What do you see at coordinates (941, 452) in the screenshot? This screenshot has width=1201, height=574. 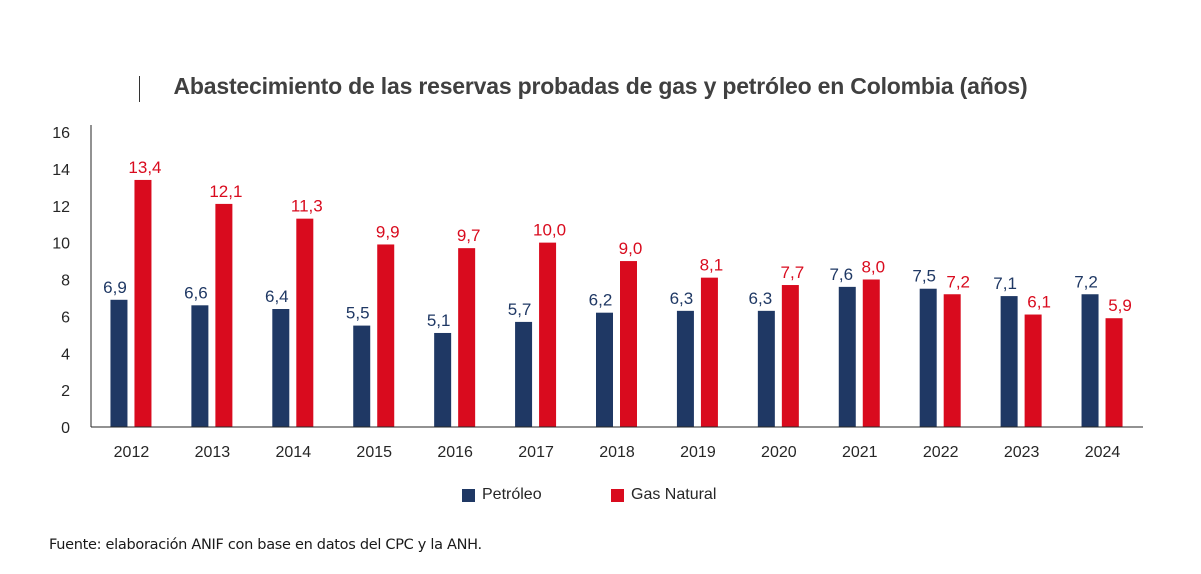 I see `x-tick-label: 2022` at bounding box center [941, 452].